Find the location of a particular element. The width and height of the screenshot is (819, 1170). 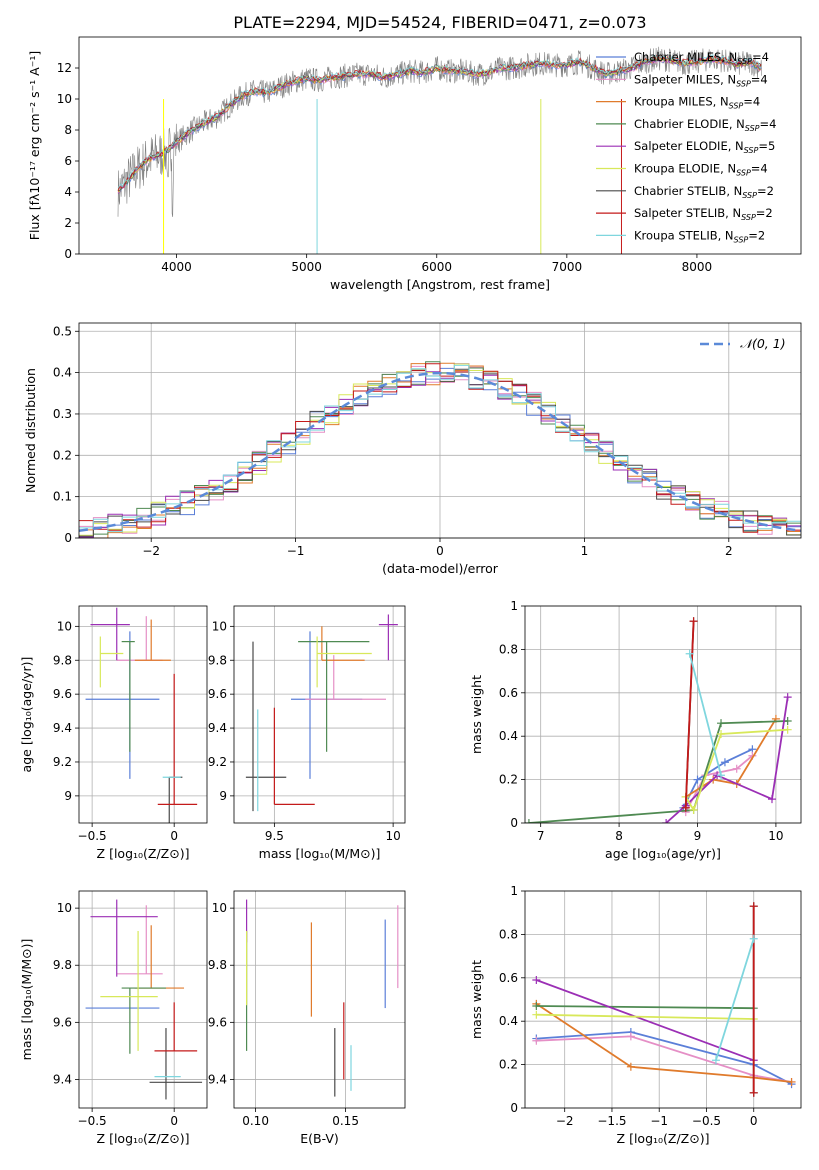

x-tick-label: 7000 is located at coordinates (567, 267).